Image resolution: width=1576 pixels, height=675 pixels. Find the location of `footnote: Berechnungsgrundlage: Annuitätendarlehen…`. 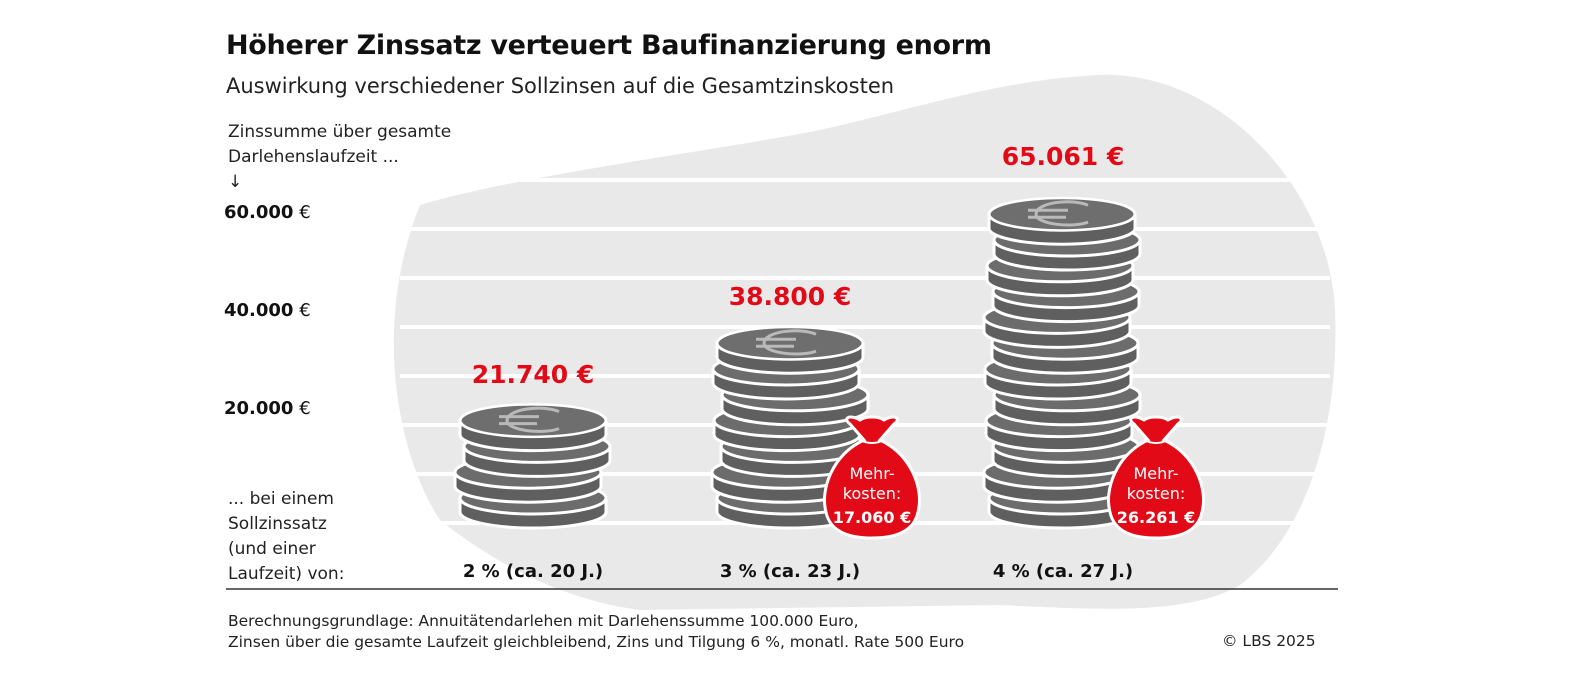

footnote: Berechnungsgrundlage: Annuitätendarlehen… is located at coordinates (596, 632).